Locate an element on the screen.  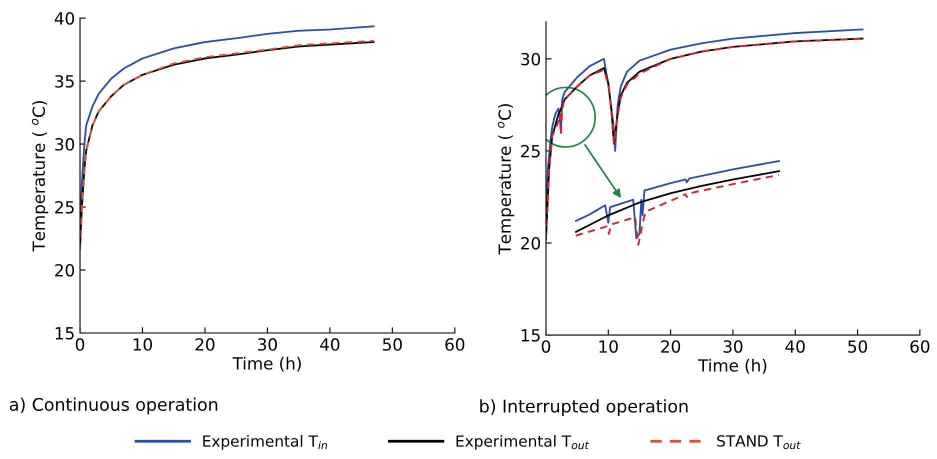
text: a) Continuous operation is located at coordinates (114, 406).